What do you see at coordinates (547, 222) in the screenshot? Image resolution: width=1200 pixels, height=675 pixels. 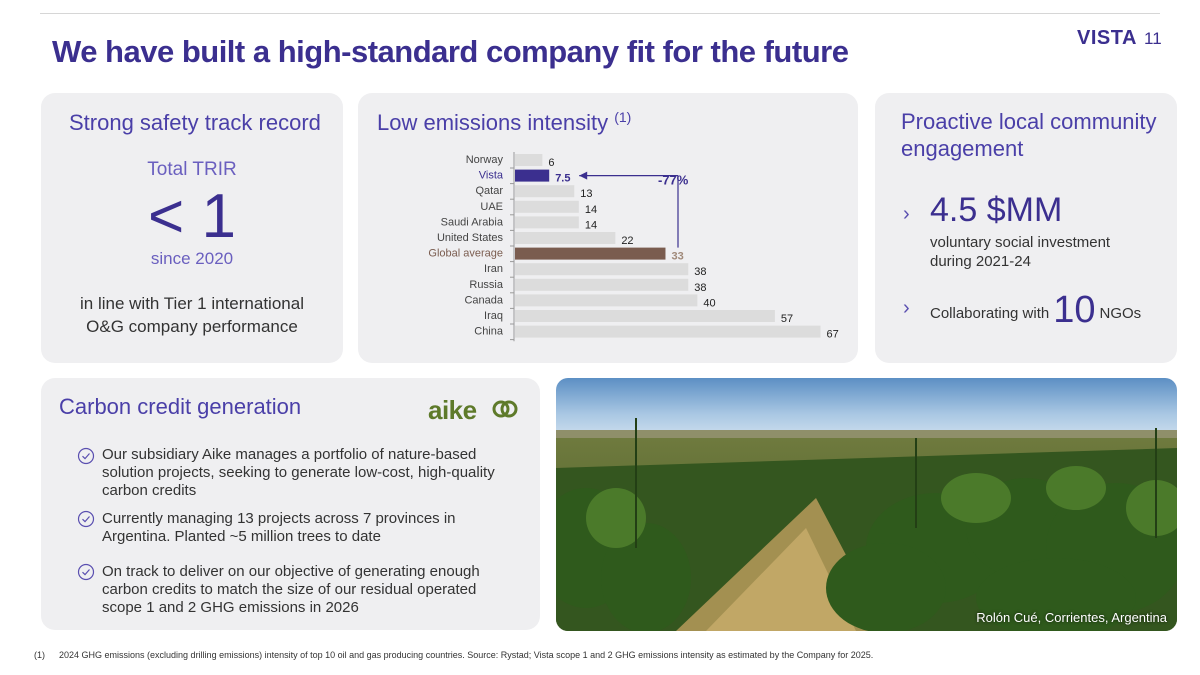 I see `bar-saudi-arabia` at bounding box center [547, 222].